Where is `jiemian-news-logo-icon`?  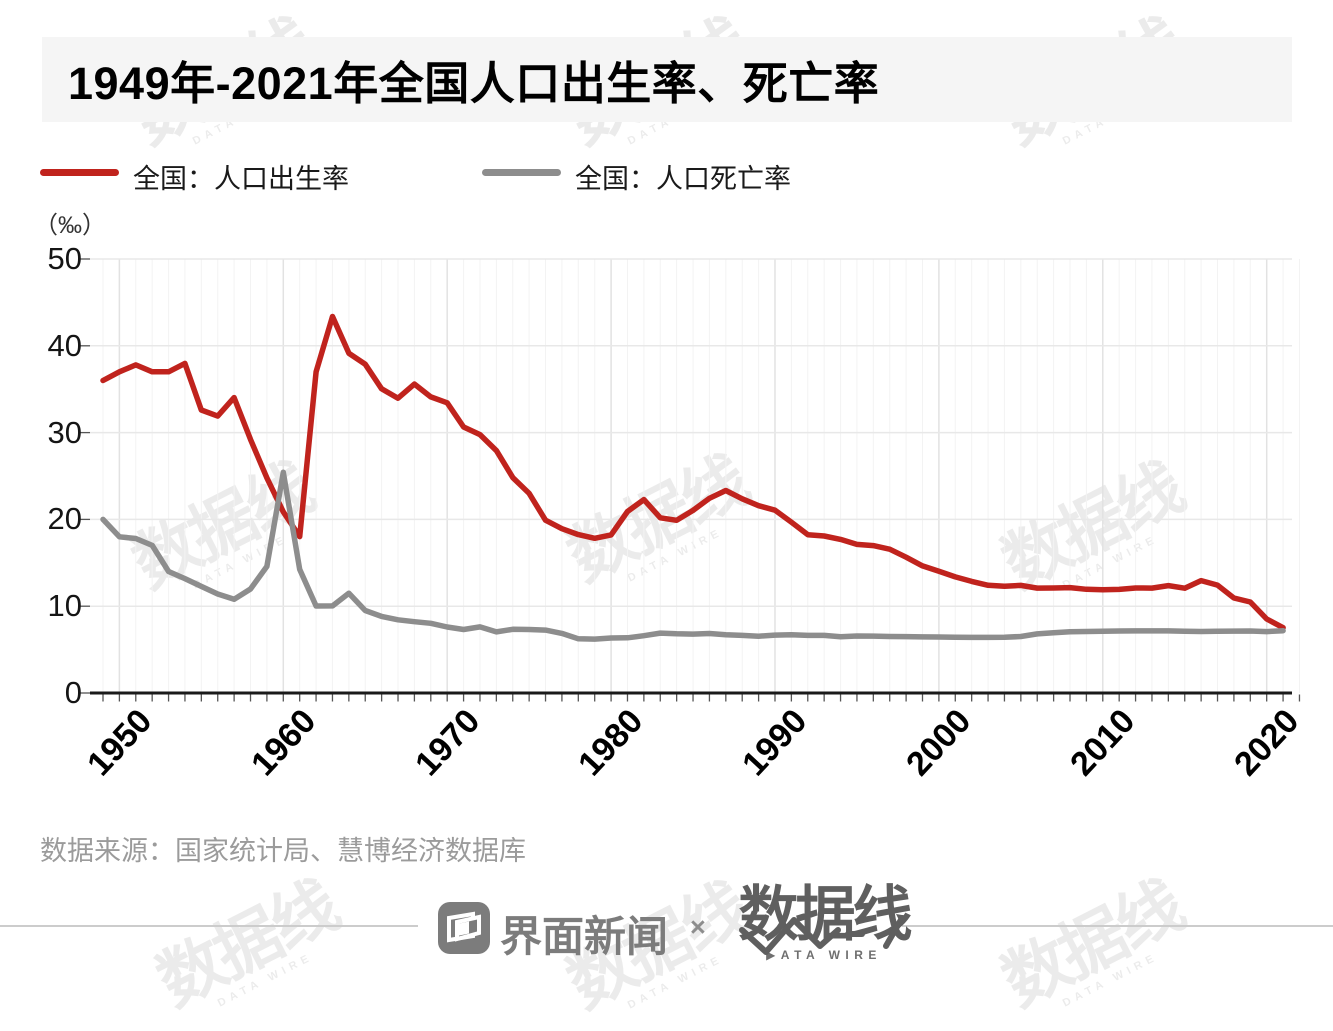 jiemian-news-logo-icon is located at coordinates (464, 928).